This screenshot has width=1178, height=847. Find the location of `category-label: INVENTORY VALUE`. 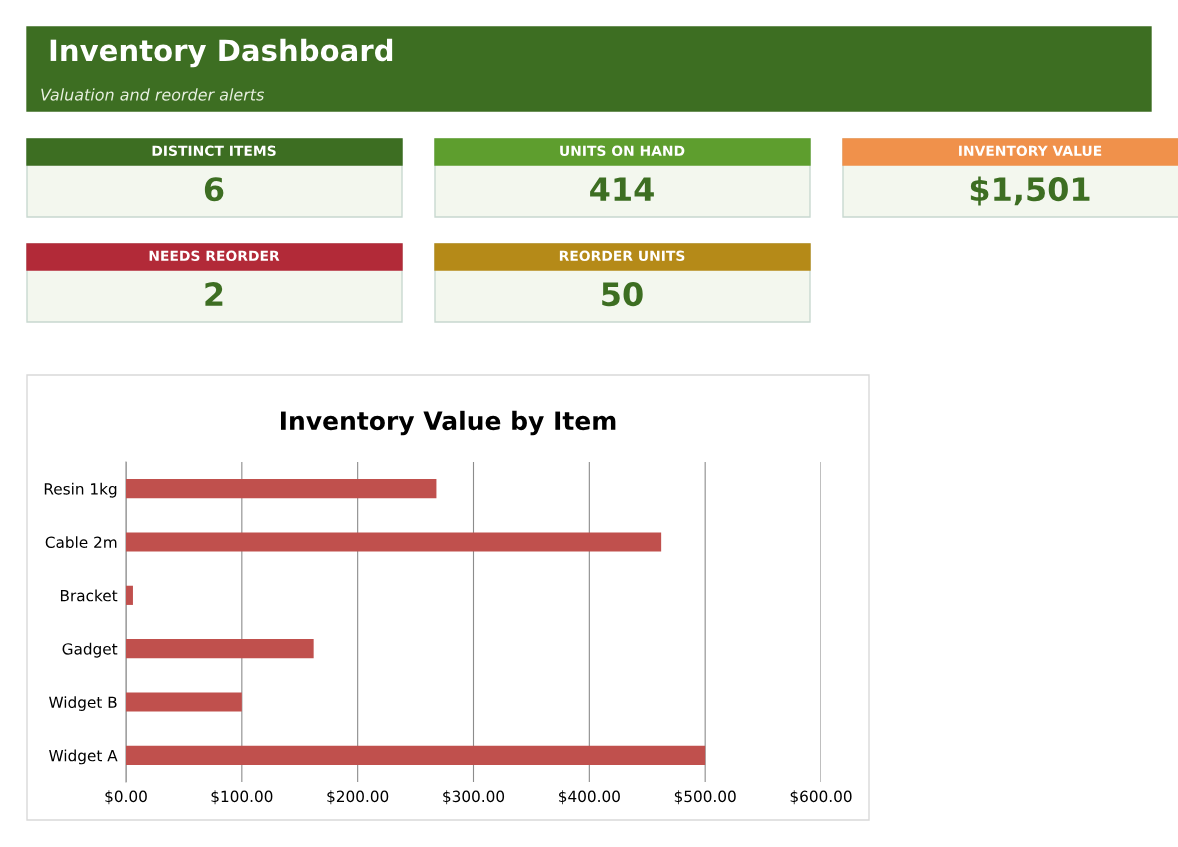

category-label: INVENTORY VALUE is located at coordinates (1030, 151).